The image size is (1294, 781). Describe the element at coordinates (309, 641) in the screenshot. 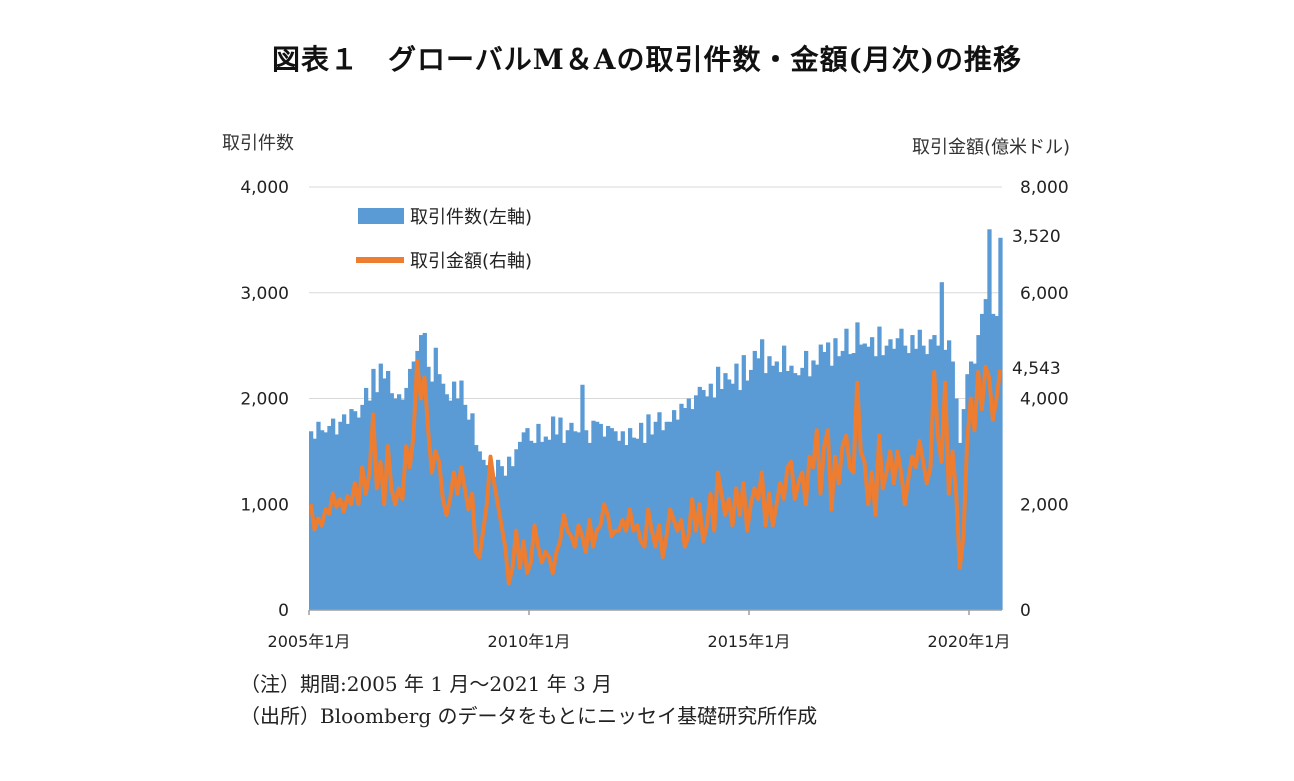

I see `x-tick-label: 2005年1月` at that location.